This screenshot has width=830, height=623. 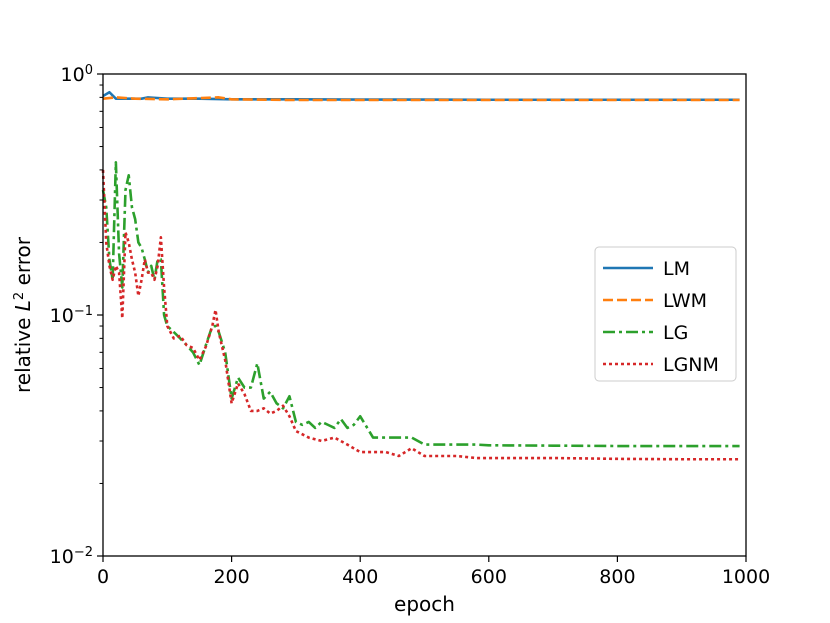 I want to click on x-tick-label: 0, so click(x=103, y=577).